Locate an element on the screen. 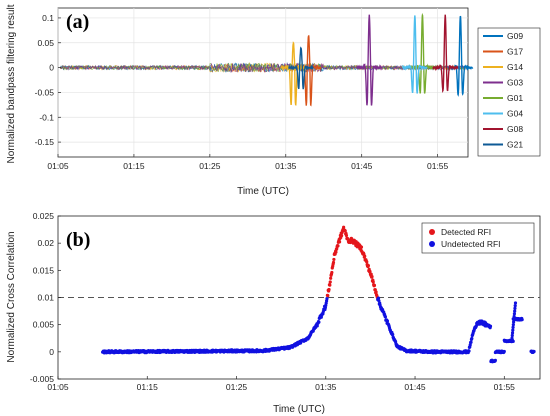 Image resolution: width=550 pixels, height=416 pixels. series-line-g21 is located at coordinates (301, 68).